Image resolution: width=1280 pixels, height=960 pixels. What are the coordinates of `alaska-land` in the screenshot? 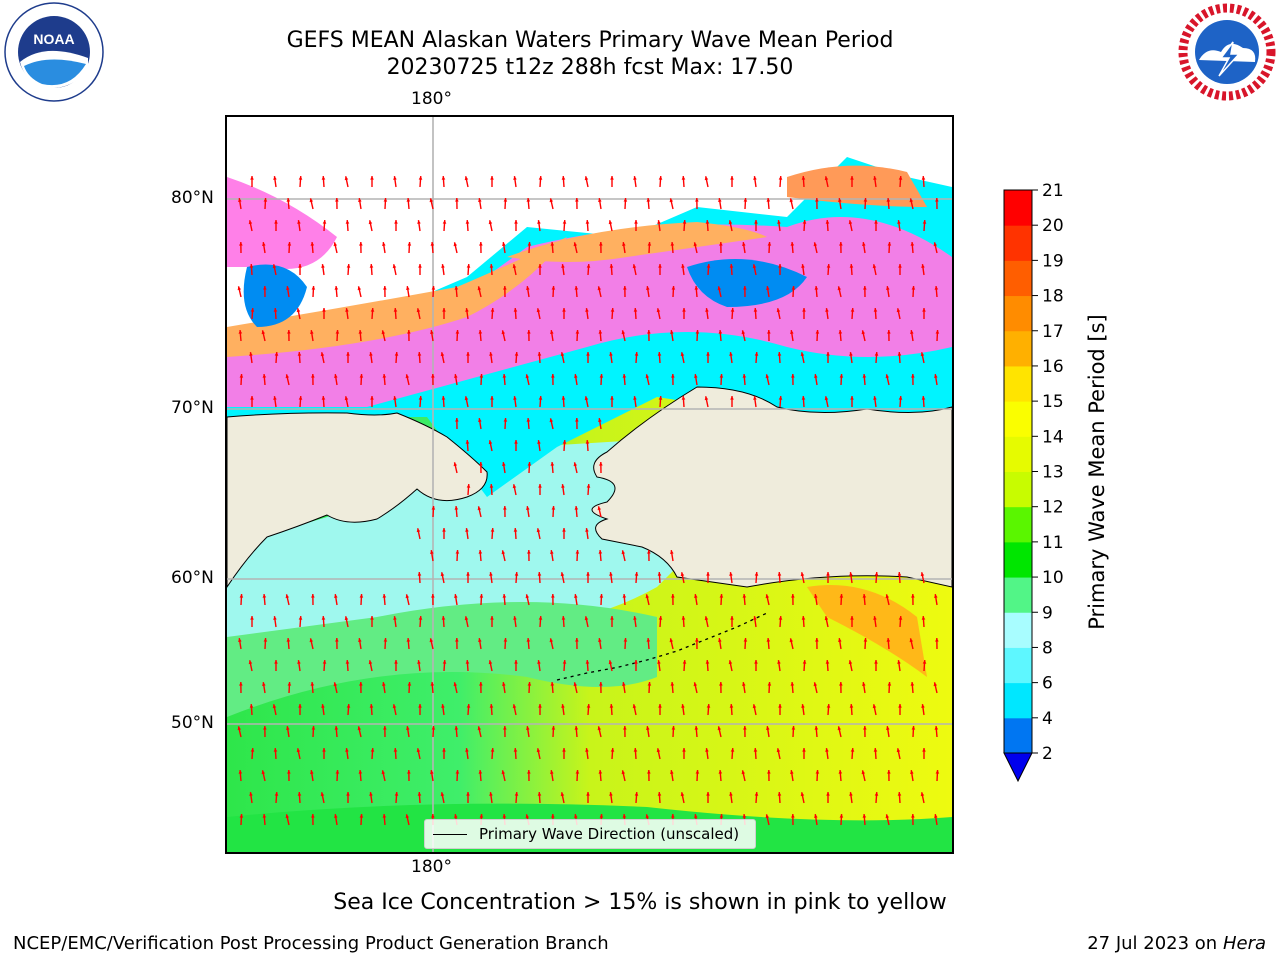 It's located at (771, 487).